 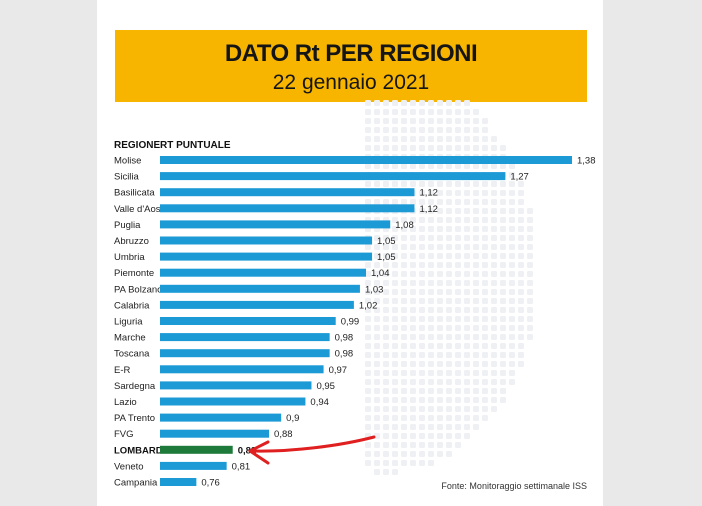 I want to click on value-label: 0,94, so click(x=319, y=402).